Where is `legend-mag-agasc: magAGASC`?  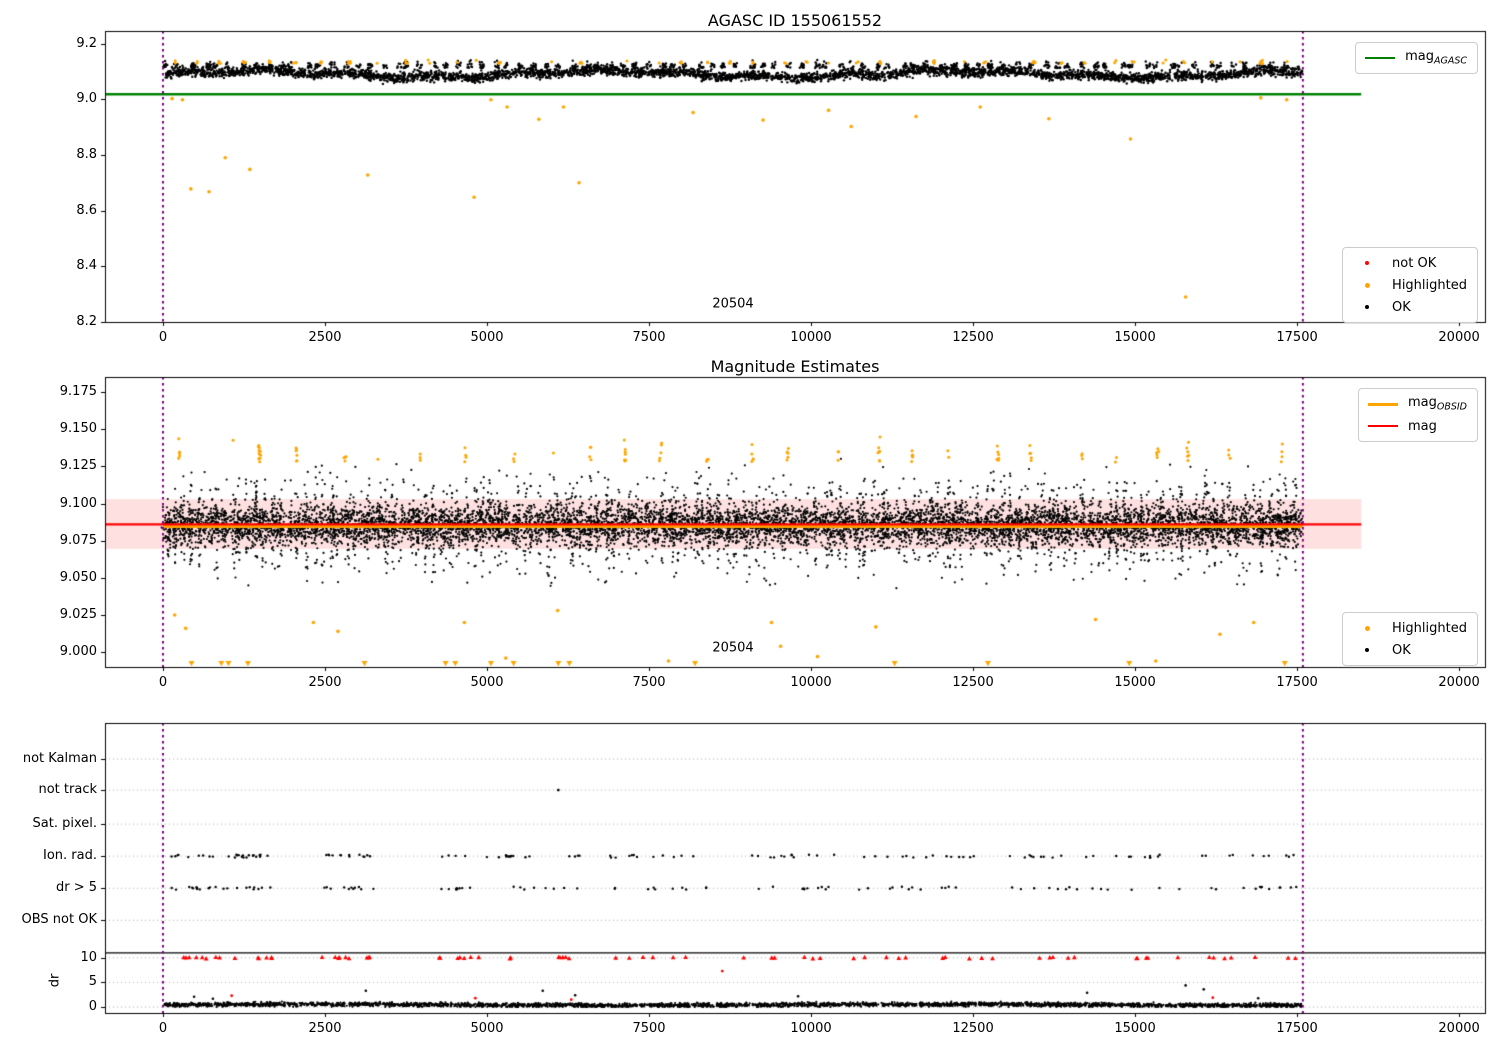
legend-mag-agasc: magAGASC is located at coordinates (1416, 58).